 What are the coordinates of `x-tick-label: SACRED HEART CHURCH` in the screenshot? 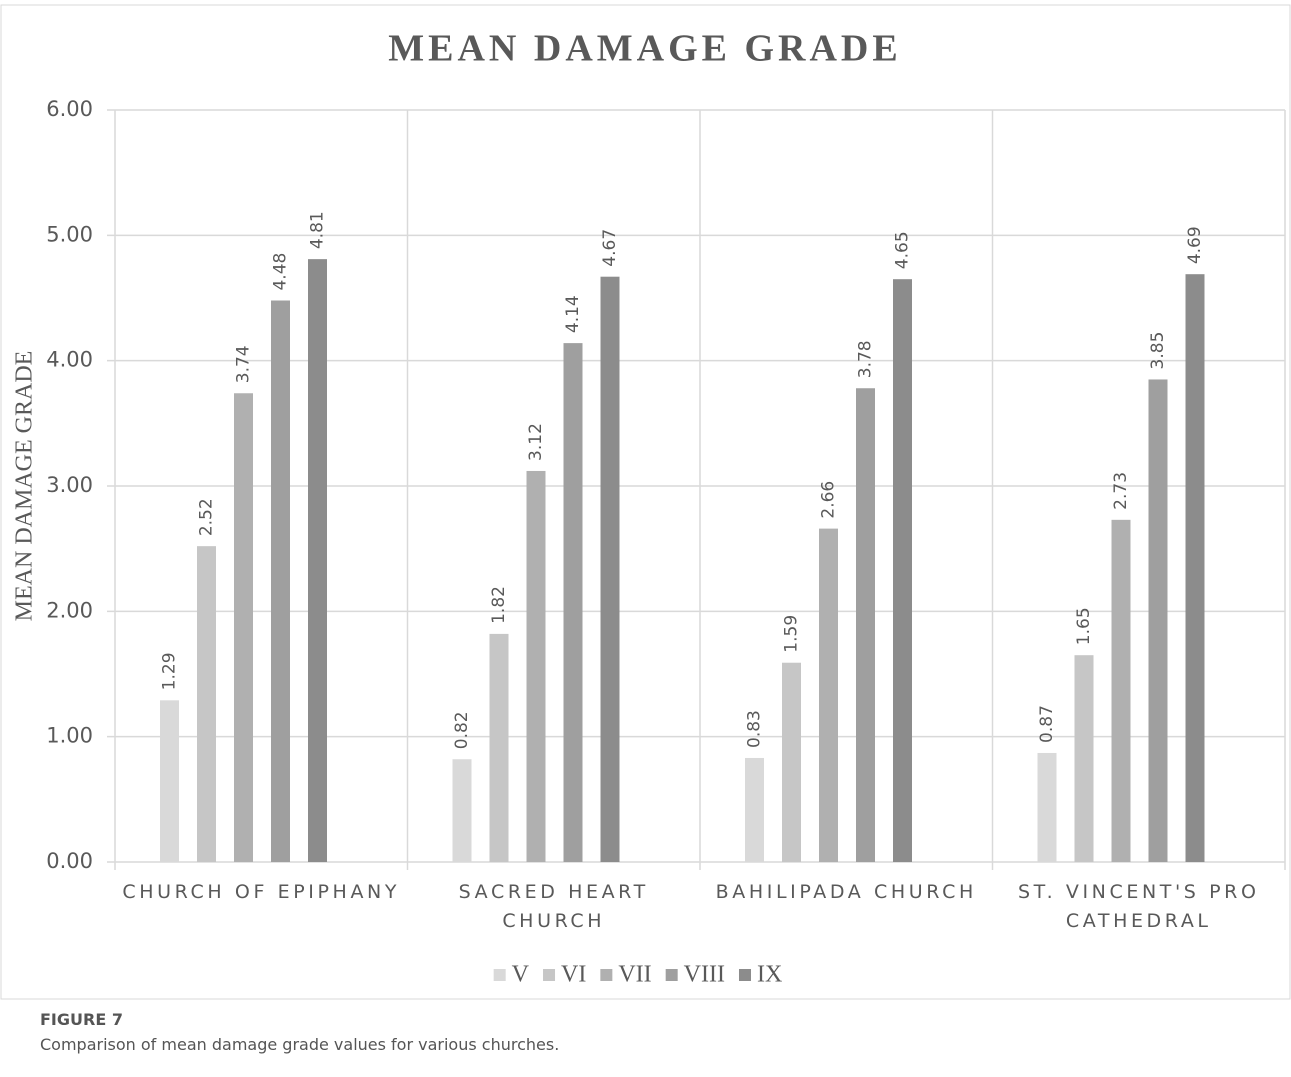 It's located at (553, 906).